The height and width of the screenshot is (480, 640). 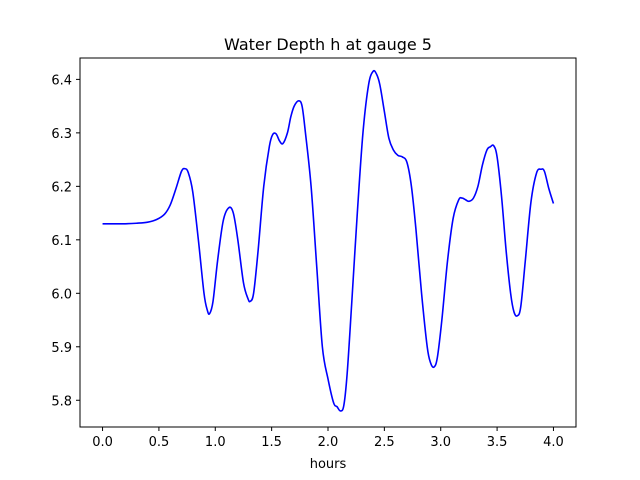 What do you see at coordinates (384, 442) in the screenshot?
I see `x-tick-label: 2.5` at bounding box center [384, 442].